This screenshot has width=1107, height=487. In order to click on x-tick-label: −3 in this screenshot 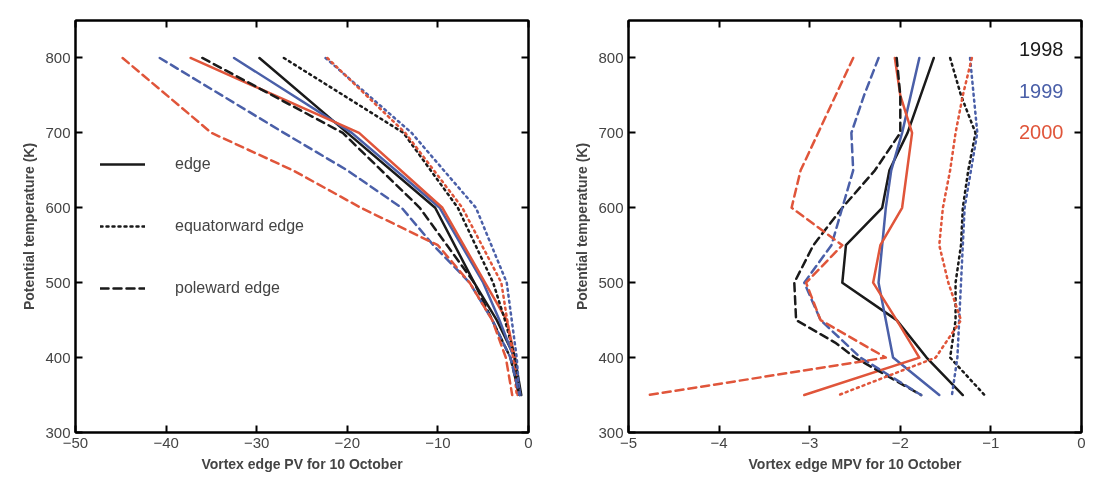, I will do `click(810, 442)`.